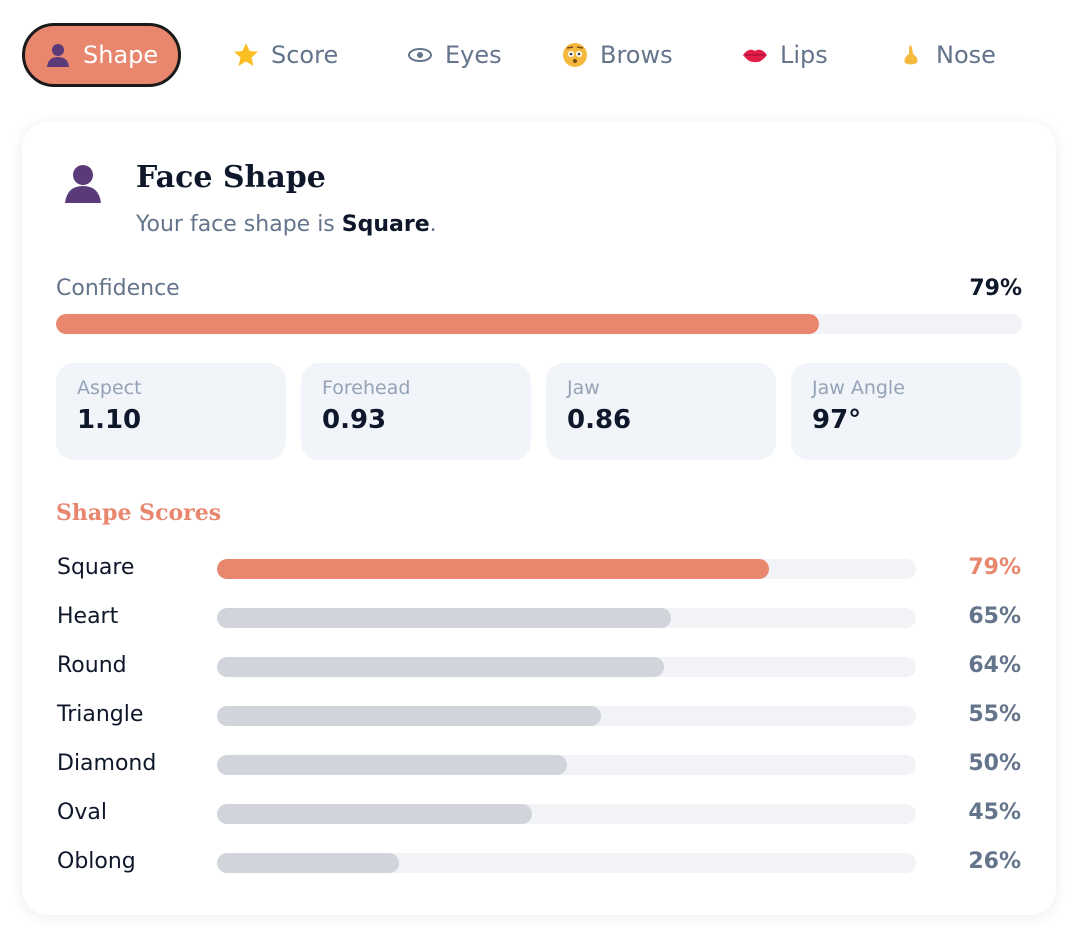 This screenshot has height=942, width=1084. I want to click on tab-label: Brows, so click(636, 55).